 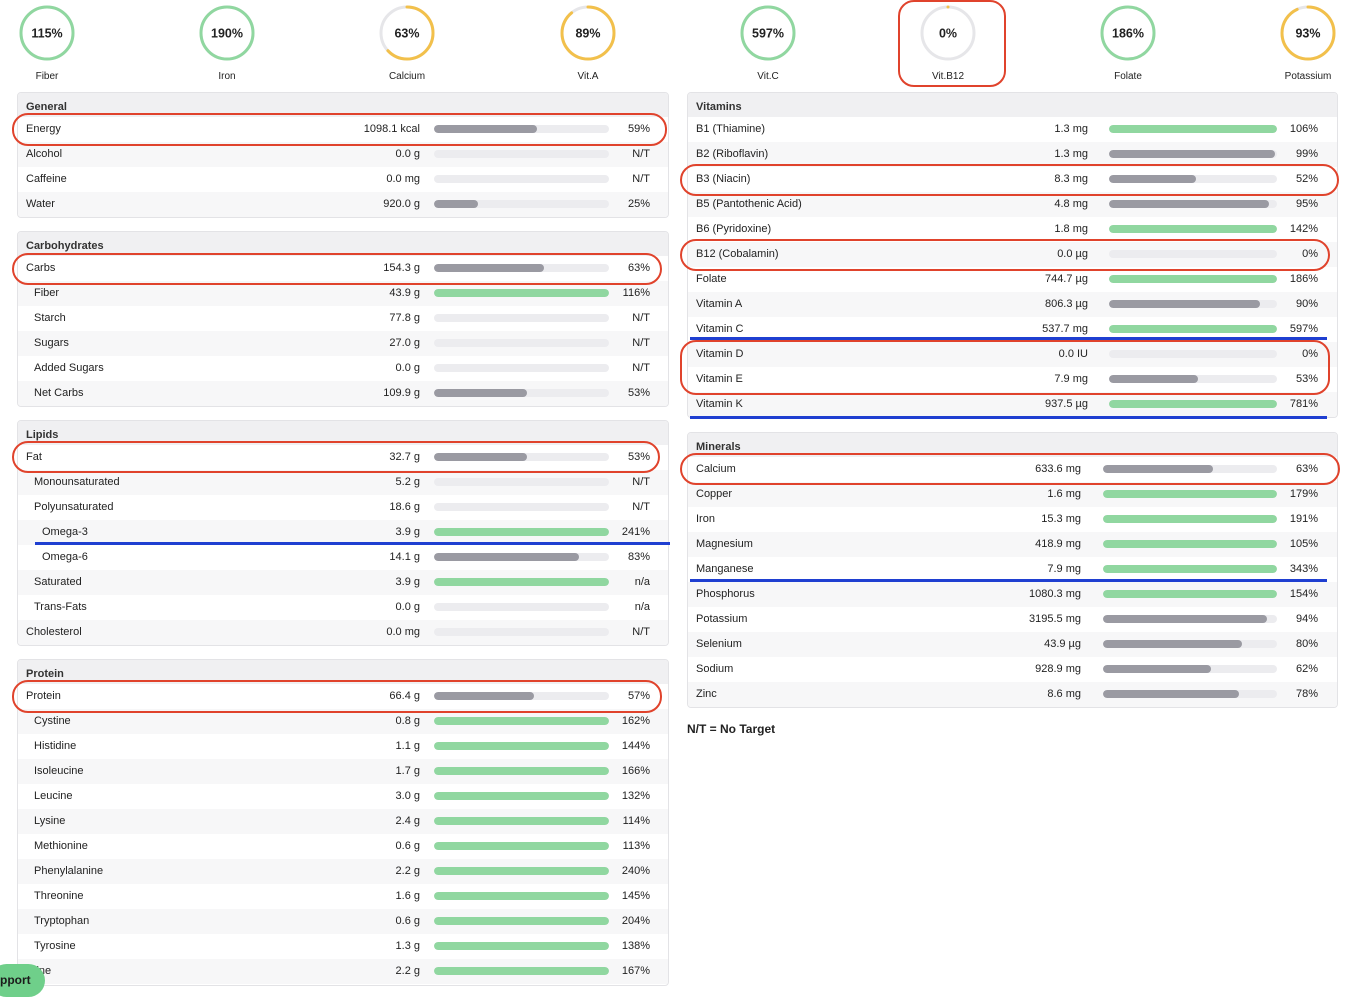 I want to click on nutrient-name: Vitamin K, so click(x=719, y=404).